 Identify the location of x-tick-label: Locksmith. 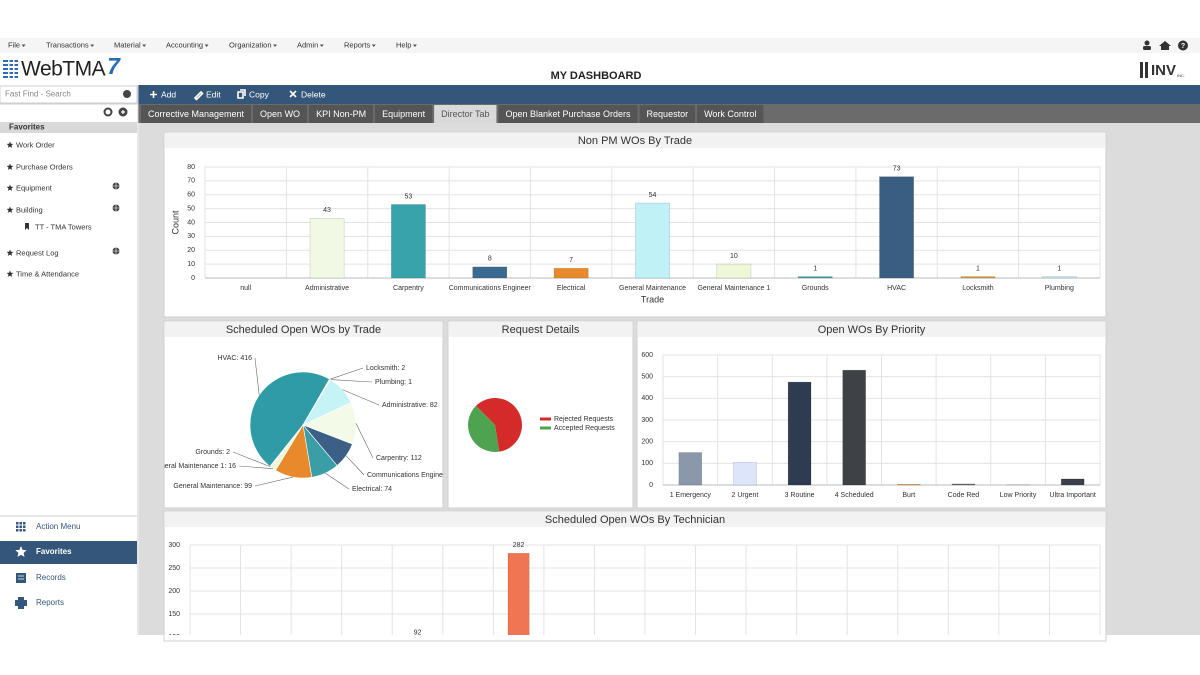
(978, 288).